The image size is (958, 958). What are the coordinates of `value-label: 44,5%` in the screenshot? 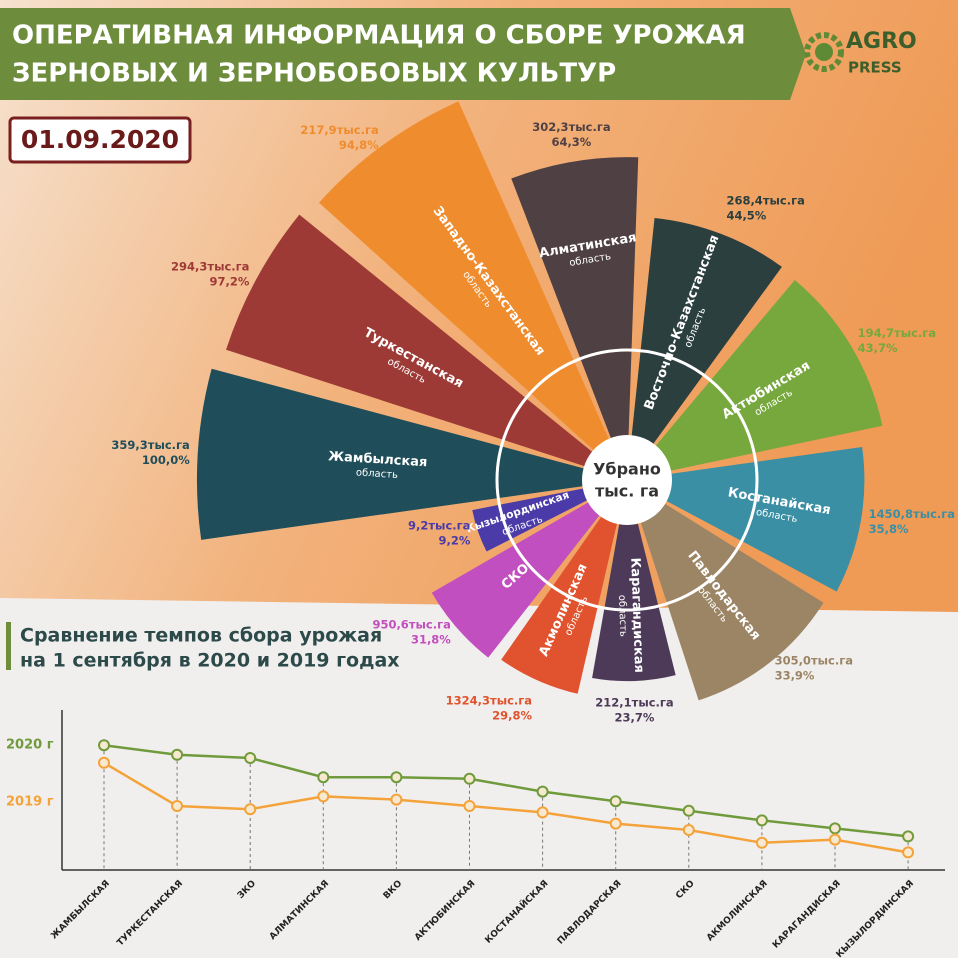 It's located at (746, 215).